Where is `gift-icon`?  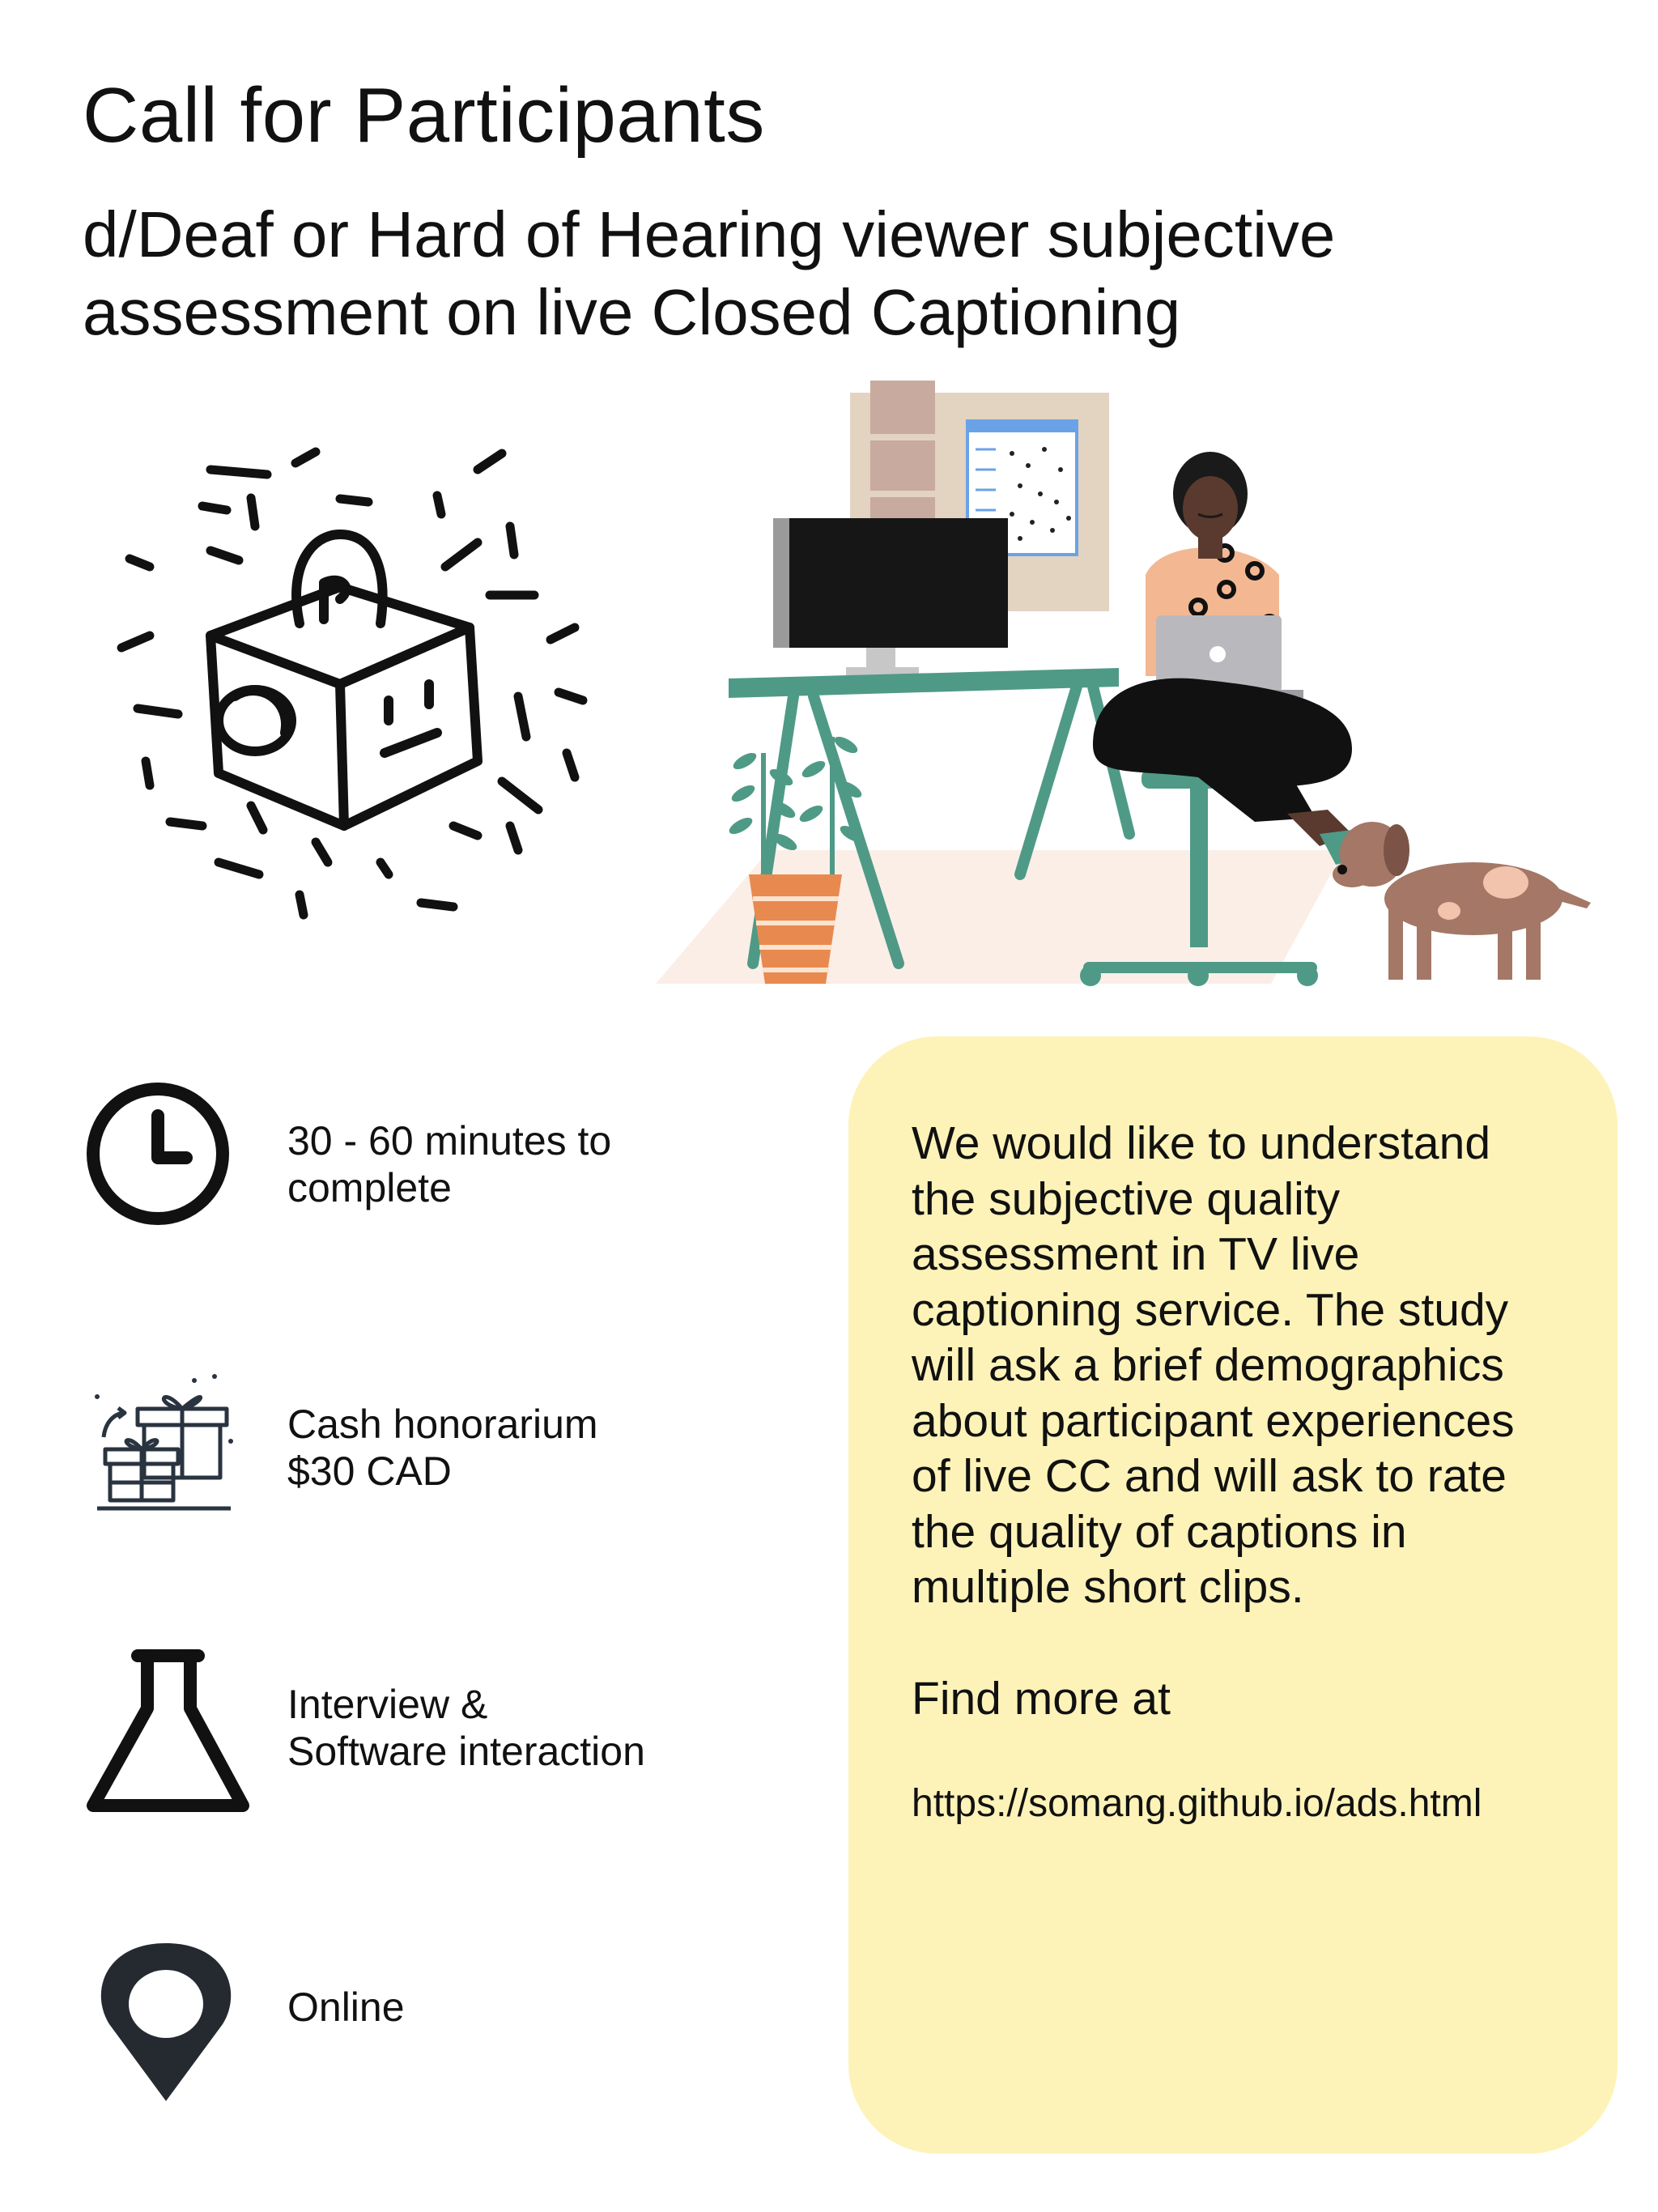
gift-icon is located at coordinates (158, 1441).